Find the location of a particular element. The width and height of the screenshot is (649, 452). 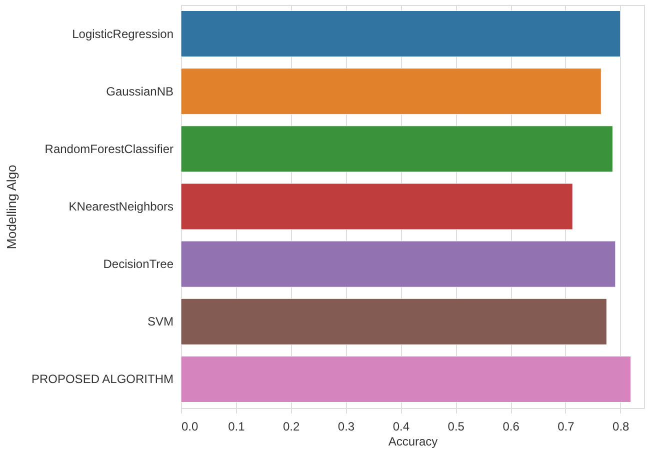

x-tick-label: 0.1 is located at coordinates (237, 427).